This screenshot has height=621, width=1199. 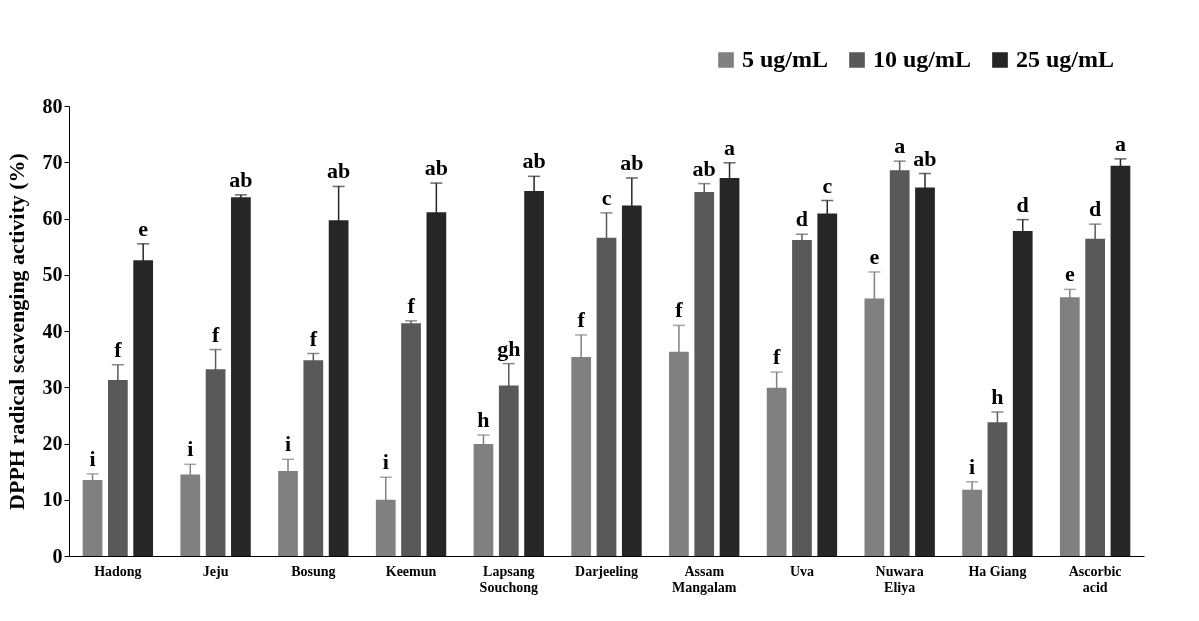 I want to click on x-tick-label: Nuwara Eliya, so click(x=899, y=579).